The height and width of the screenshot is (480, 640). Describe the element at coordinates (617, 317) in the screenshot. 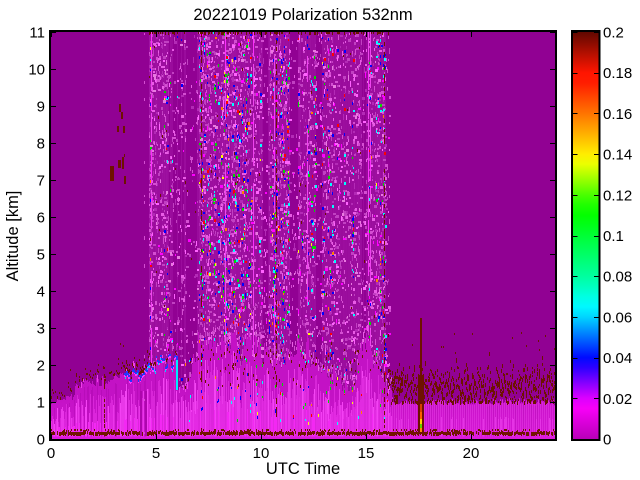

I see `svg-text: 0.06` at that location.